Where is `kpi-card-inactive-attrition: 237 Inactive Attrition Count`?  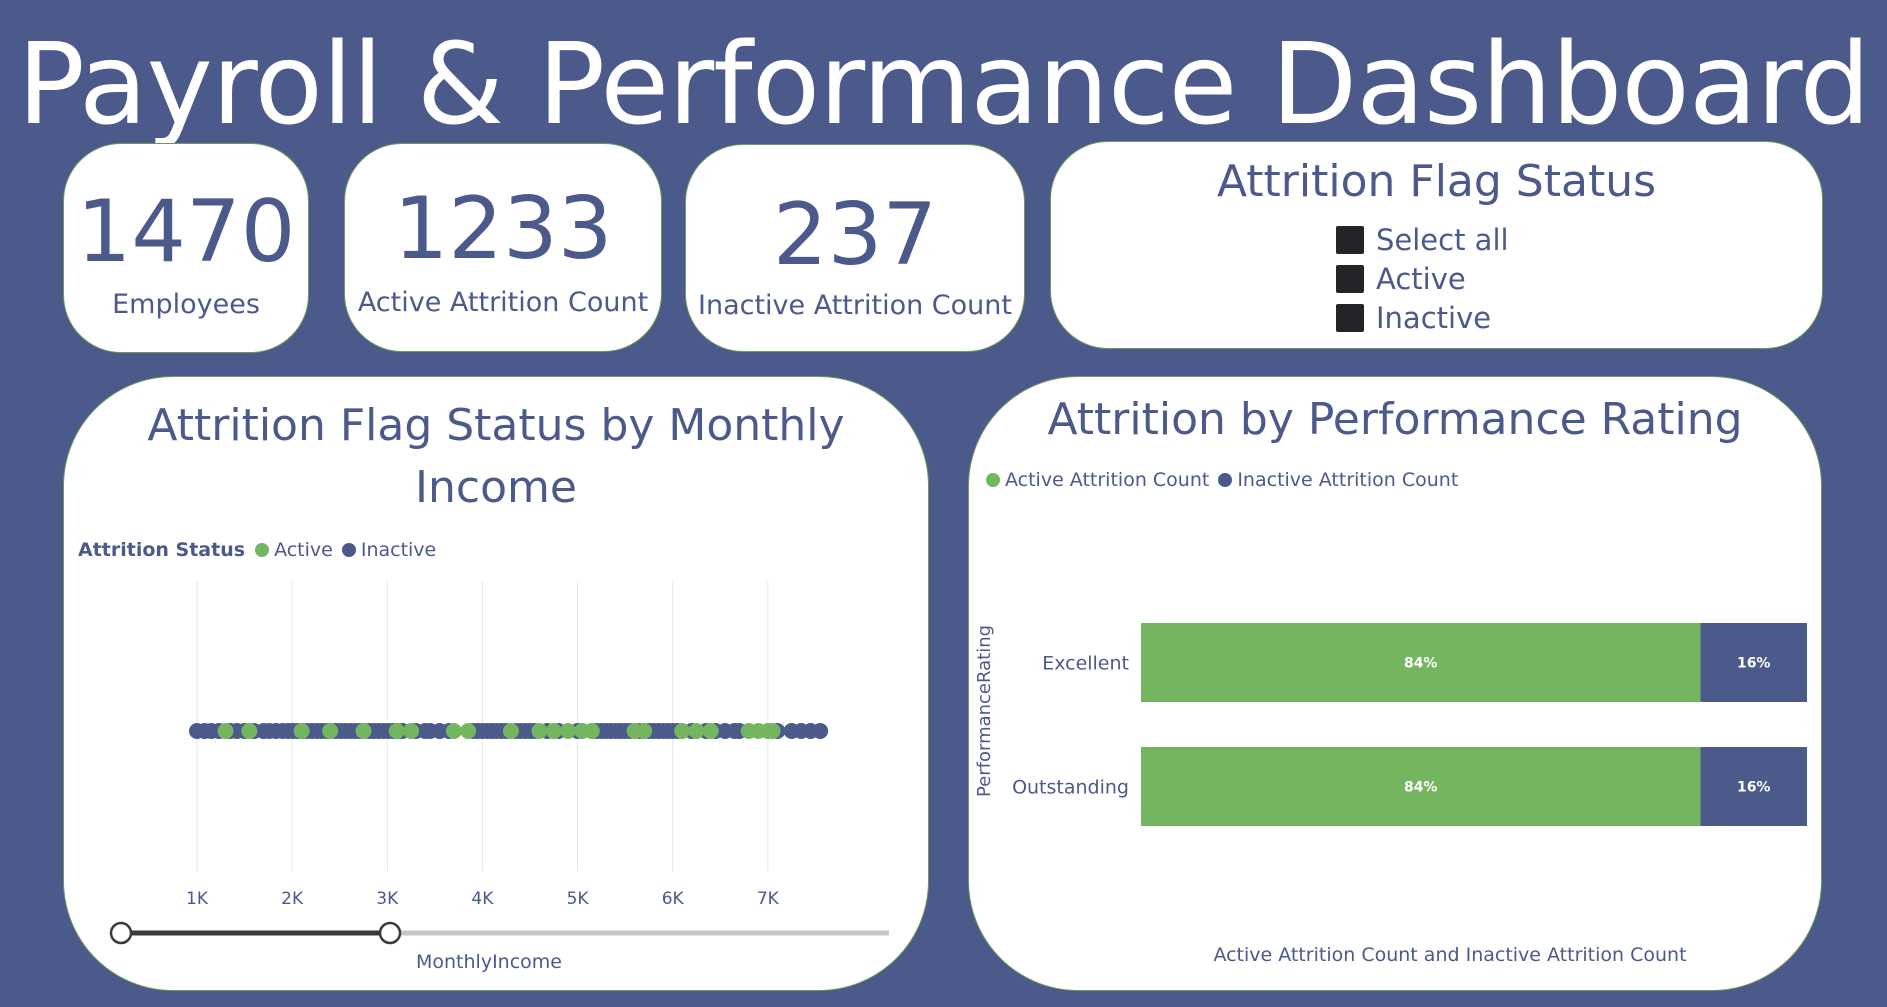
kpi-card-inactive-attrition: 237 Inactive Attrition Count is located at coordinates (855, 248).